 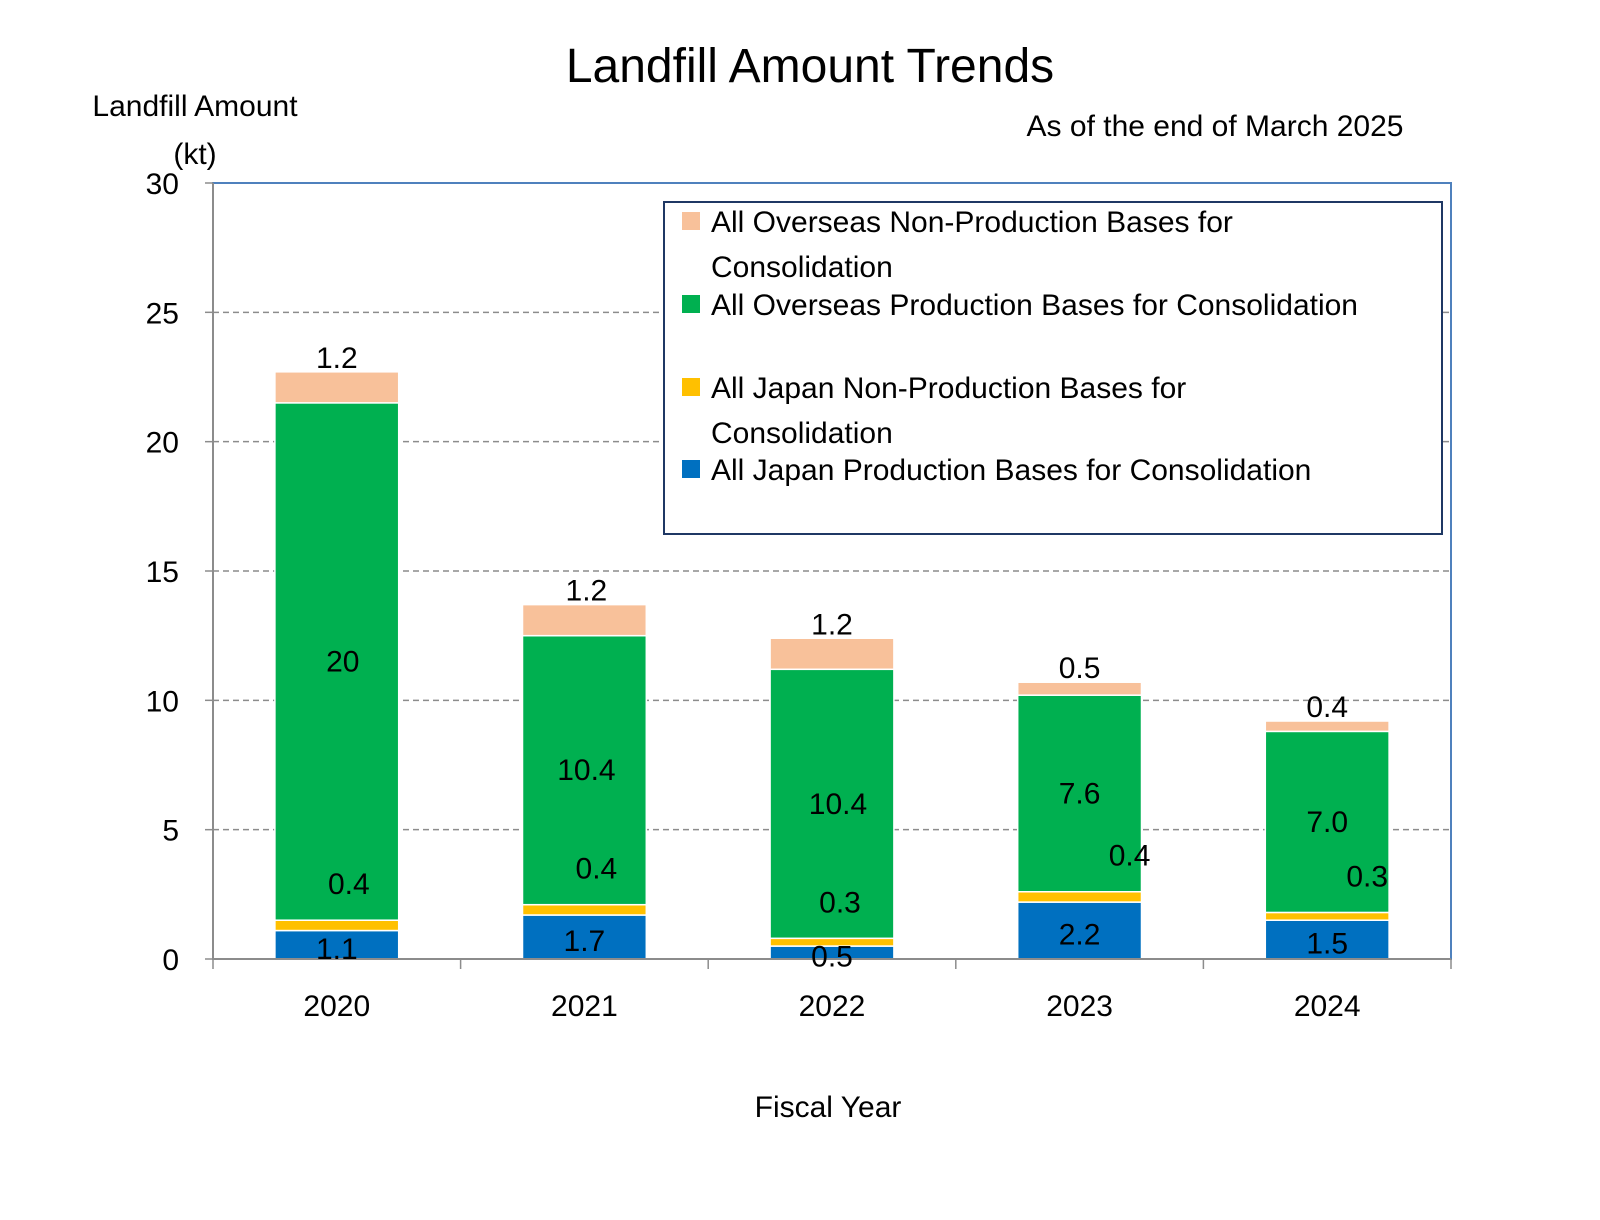 I want to click on data-label: 7.6, so click(x=1080, y=793).